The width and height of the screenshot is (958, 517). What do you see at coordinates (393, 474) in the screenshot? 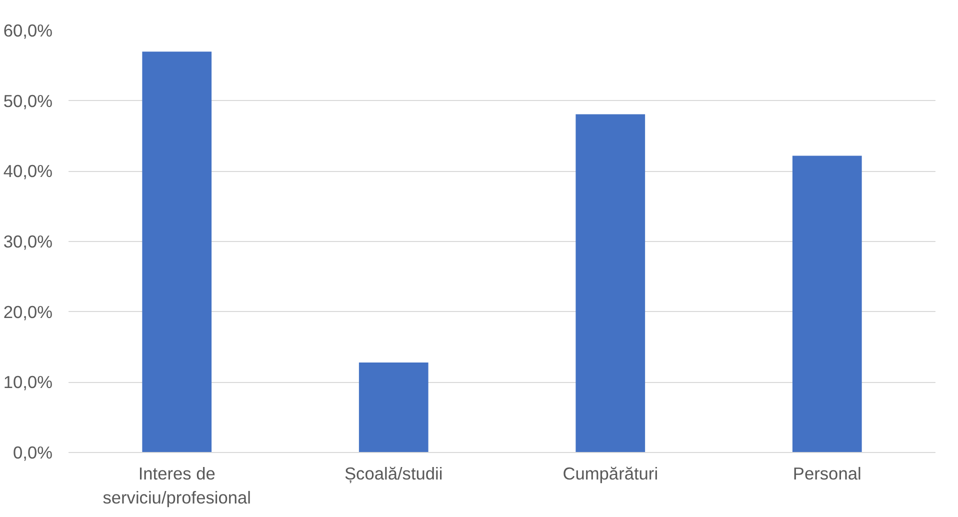
I see `x-tick-label: Școală/studii` at bounding box center [393, 474].